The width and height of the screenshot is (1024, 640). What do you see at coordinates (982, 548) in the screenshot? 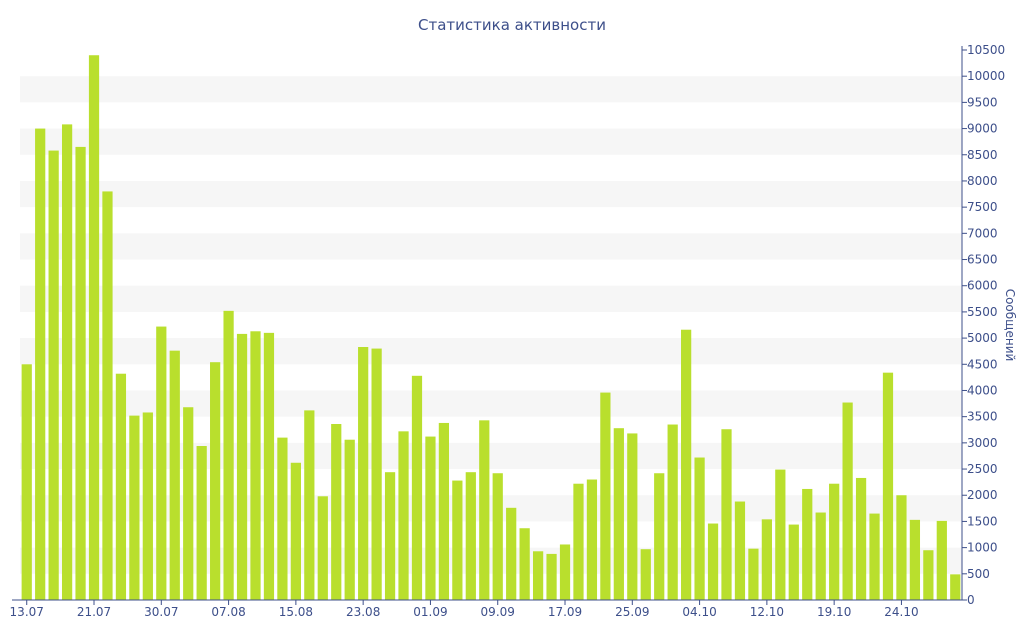
I see `y-tick-label: 1000` at bounding box center [982, 548].